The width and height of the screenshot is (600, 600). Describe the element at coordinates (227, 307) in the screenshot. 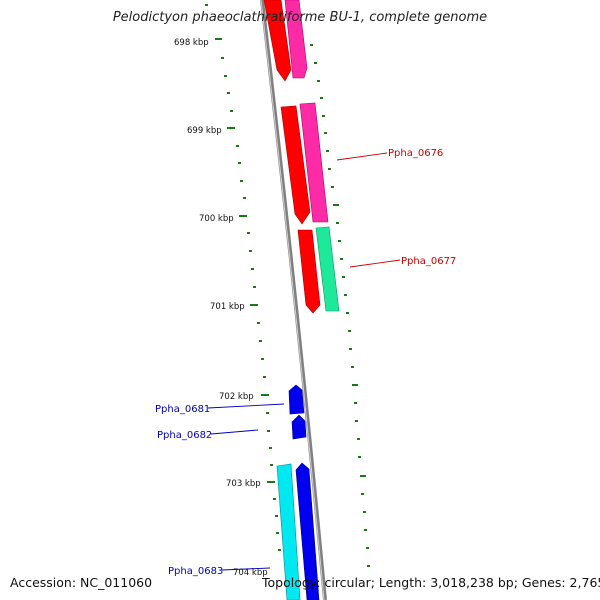

I see `ruler-label-701: 701 kbp` at that location.